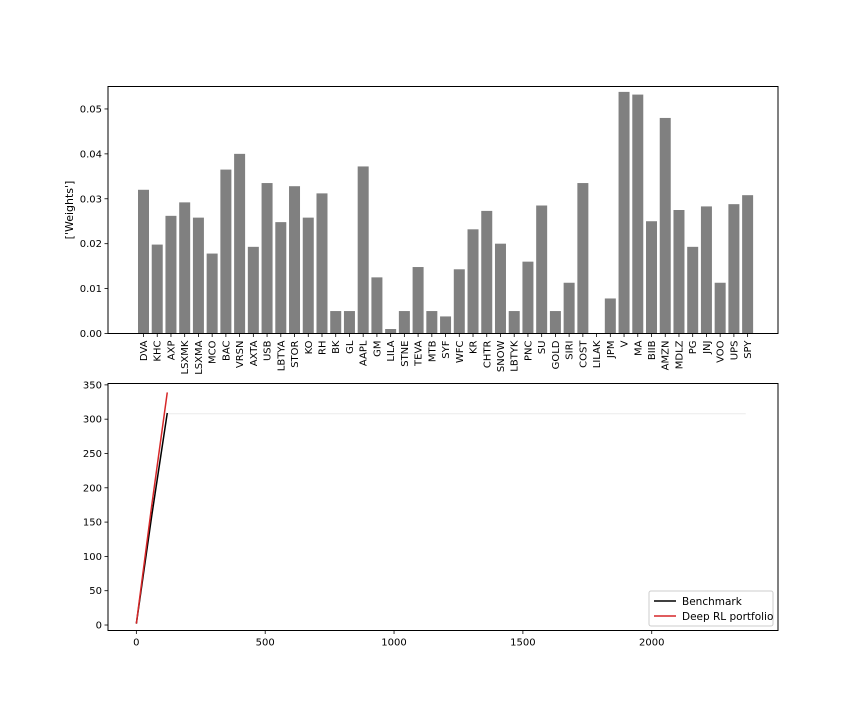 This screenshot has height=720, width=864. Describe the element at coordinates (734, 351) in the screenshot. I see `bar-x-tick-label: UPS` at that location.